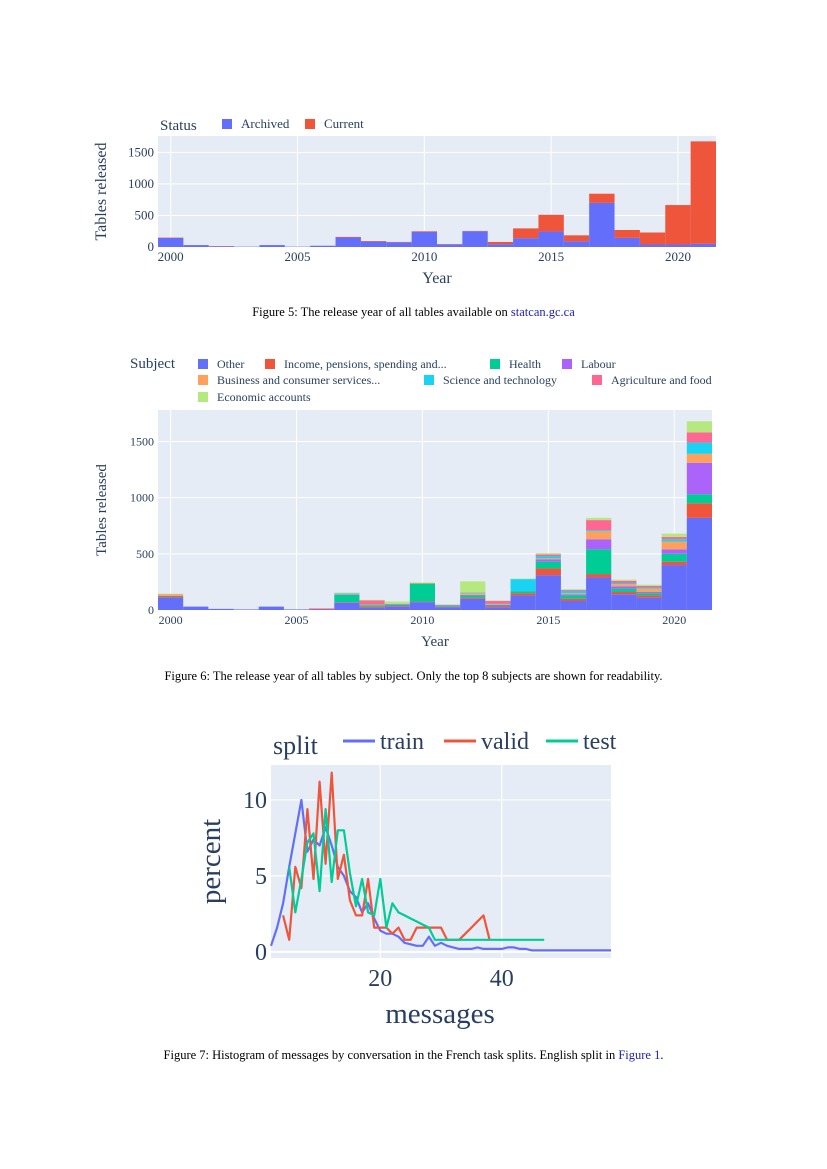  What do you see at coordinates (178, 126) in the screenshot?
I see `legend-title: Status` at bounding box center [178, 126].